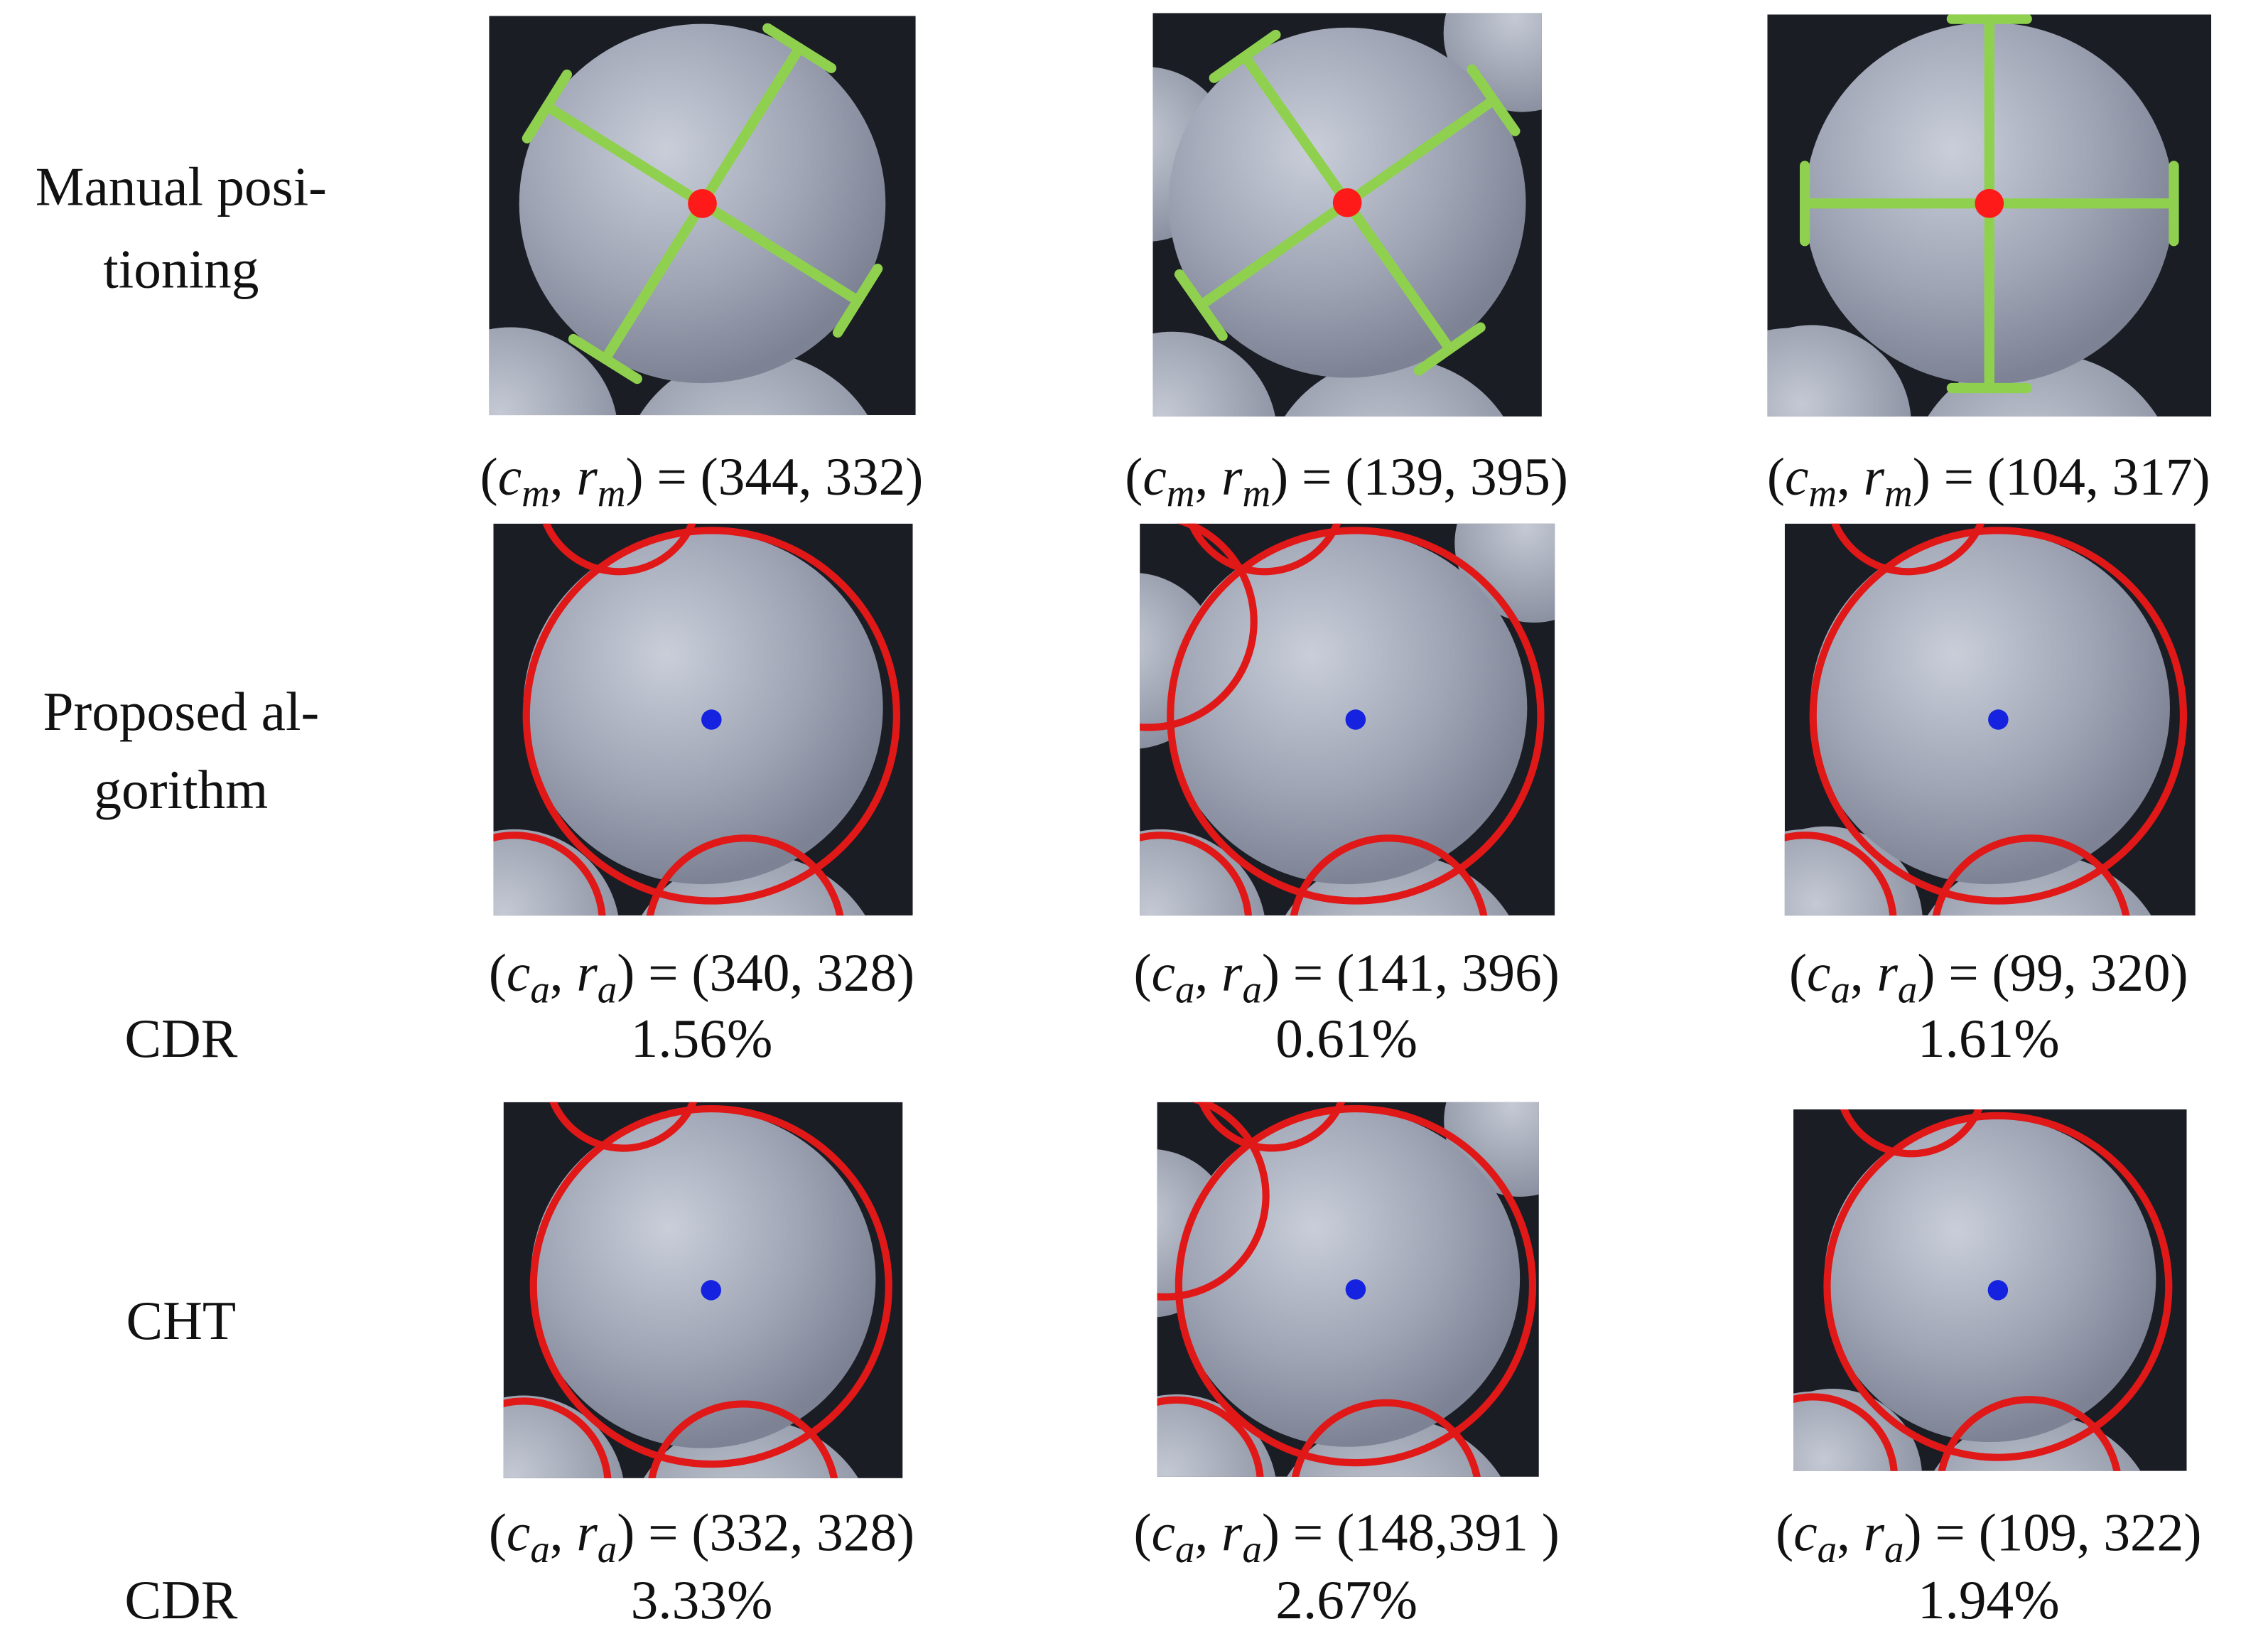 This screenshot has height=1646, width=2268. Describe the element at coordinates (2052, 973) in the screenshot. I see `caption-part: ) = (99, 320)` at that location.